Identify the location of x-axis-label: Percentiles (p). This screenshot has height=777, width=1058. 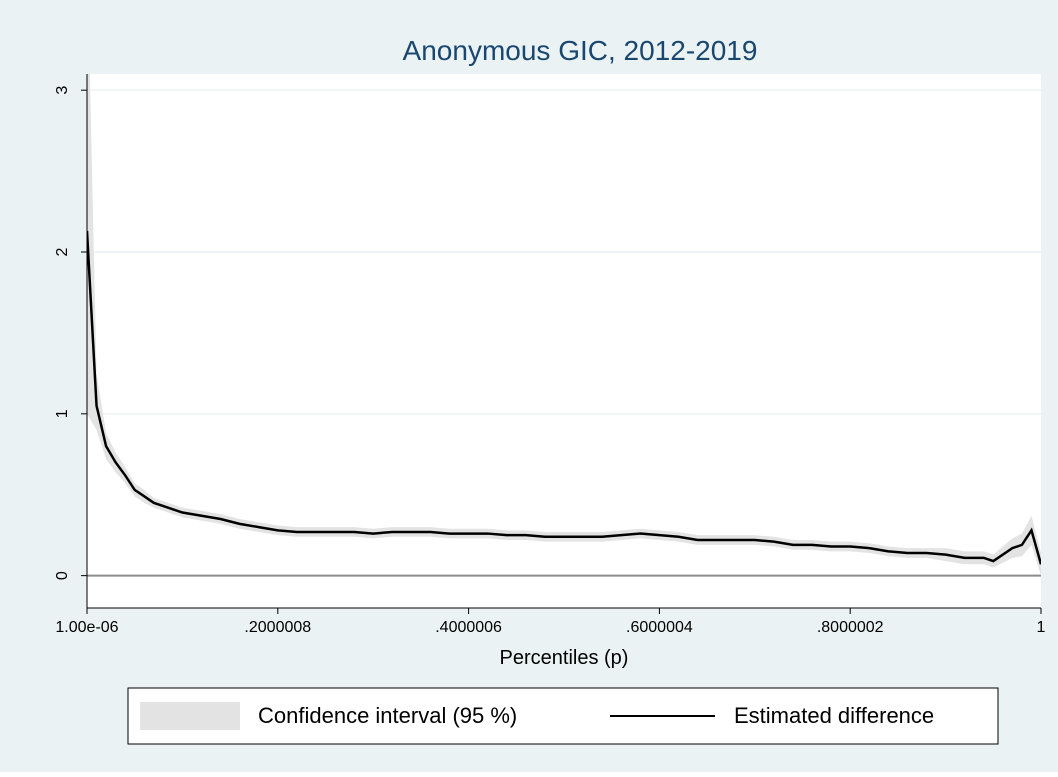
(564, 658).